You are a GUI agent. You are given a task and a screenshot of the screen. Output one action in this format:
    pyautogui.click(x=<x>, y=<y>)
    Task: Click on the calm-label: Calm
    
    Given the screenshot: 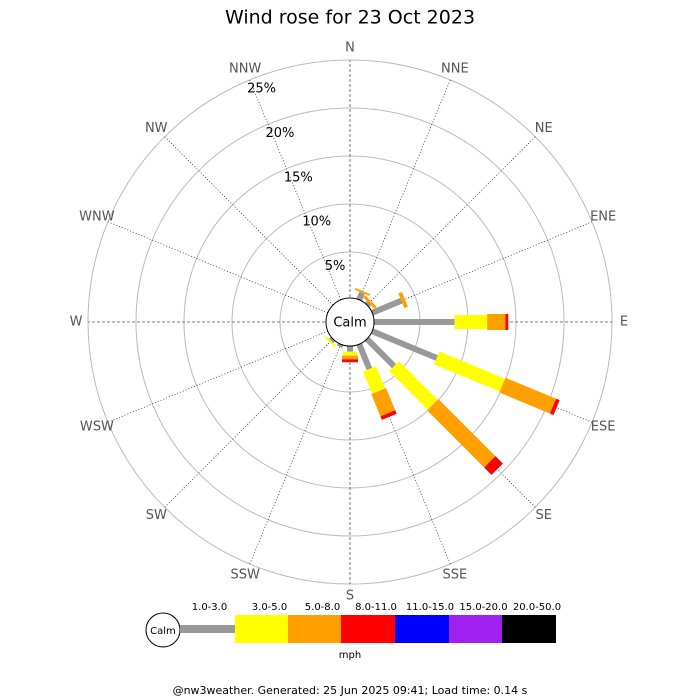 What is the action you would take?
    pyautogui.click(x=349, y=323)
    